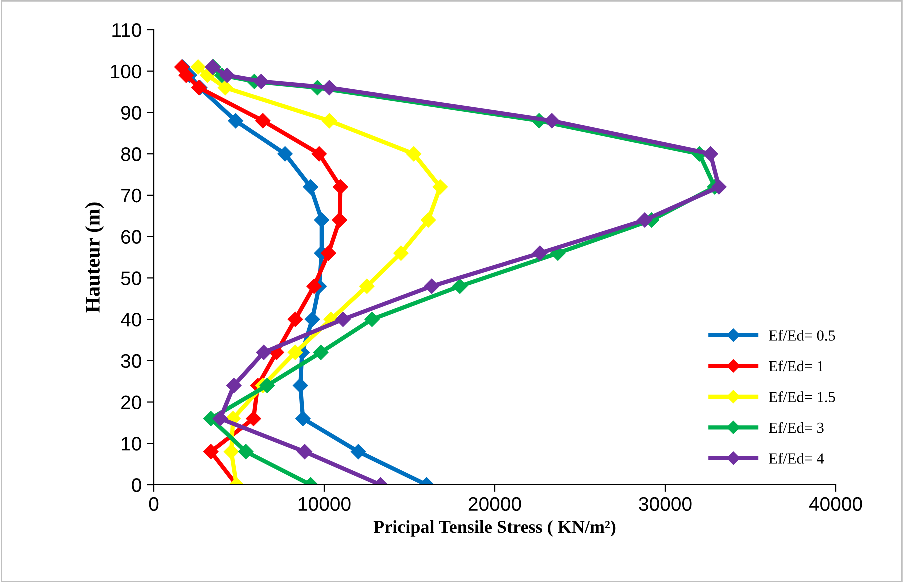 This screenshot has width=904, height=583. What do you see at coordinates (131, 155) in the screenshot?
I see `y-tick-label: 80` at bounding box center [131, 155].